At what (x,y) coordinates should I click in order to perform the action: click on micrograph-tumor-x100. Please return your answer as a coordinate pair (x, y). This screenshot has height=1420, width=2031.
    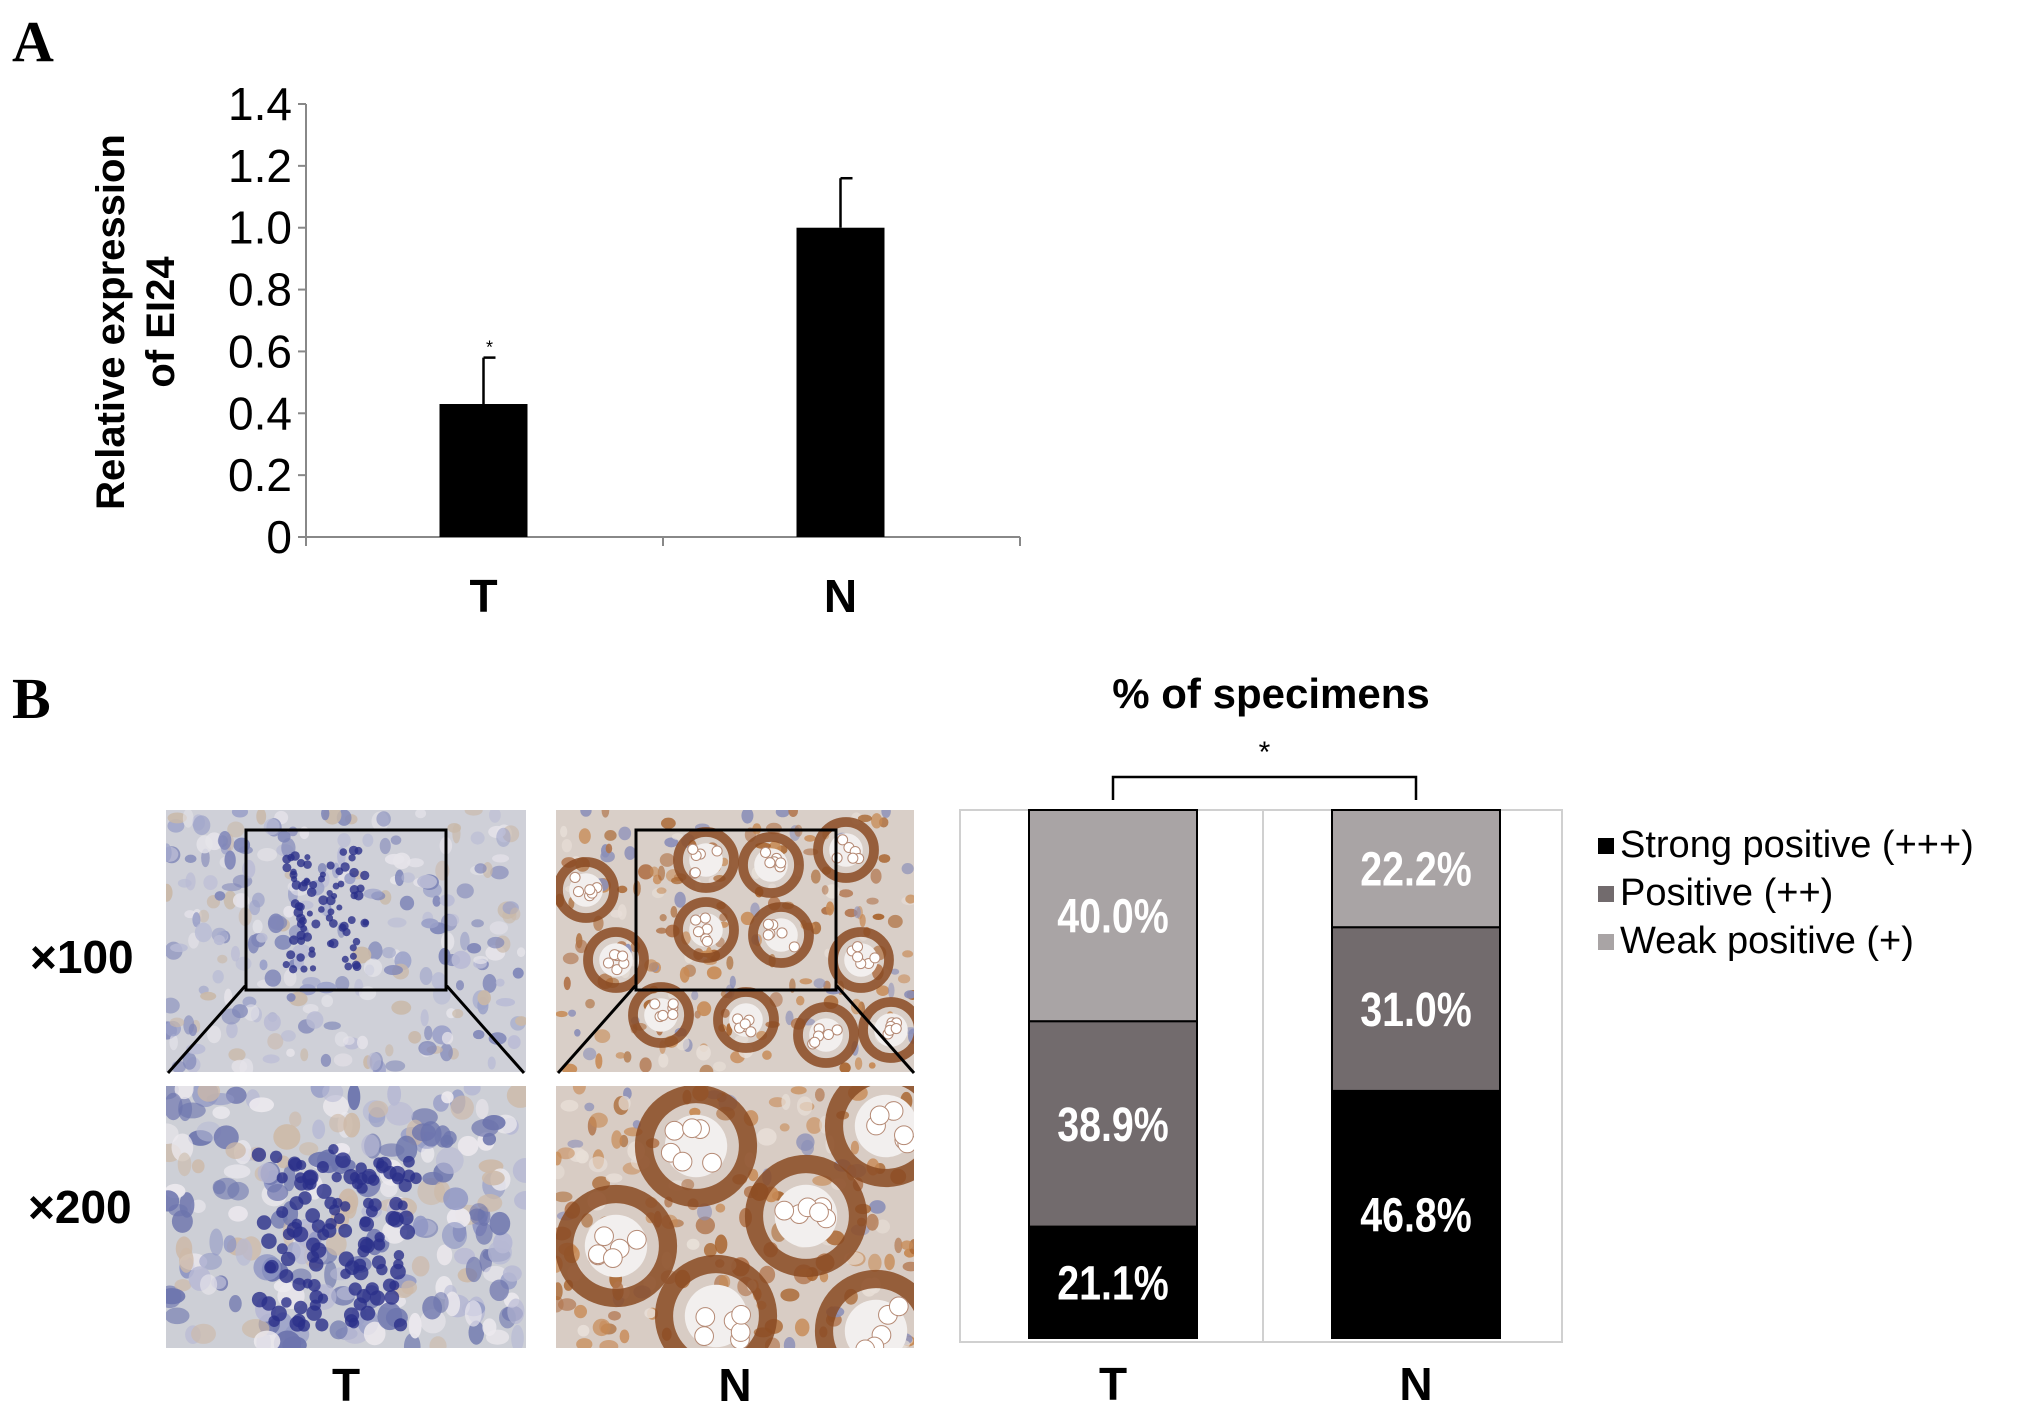
    Looking at the image, I should click on (346, 941).